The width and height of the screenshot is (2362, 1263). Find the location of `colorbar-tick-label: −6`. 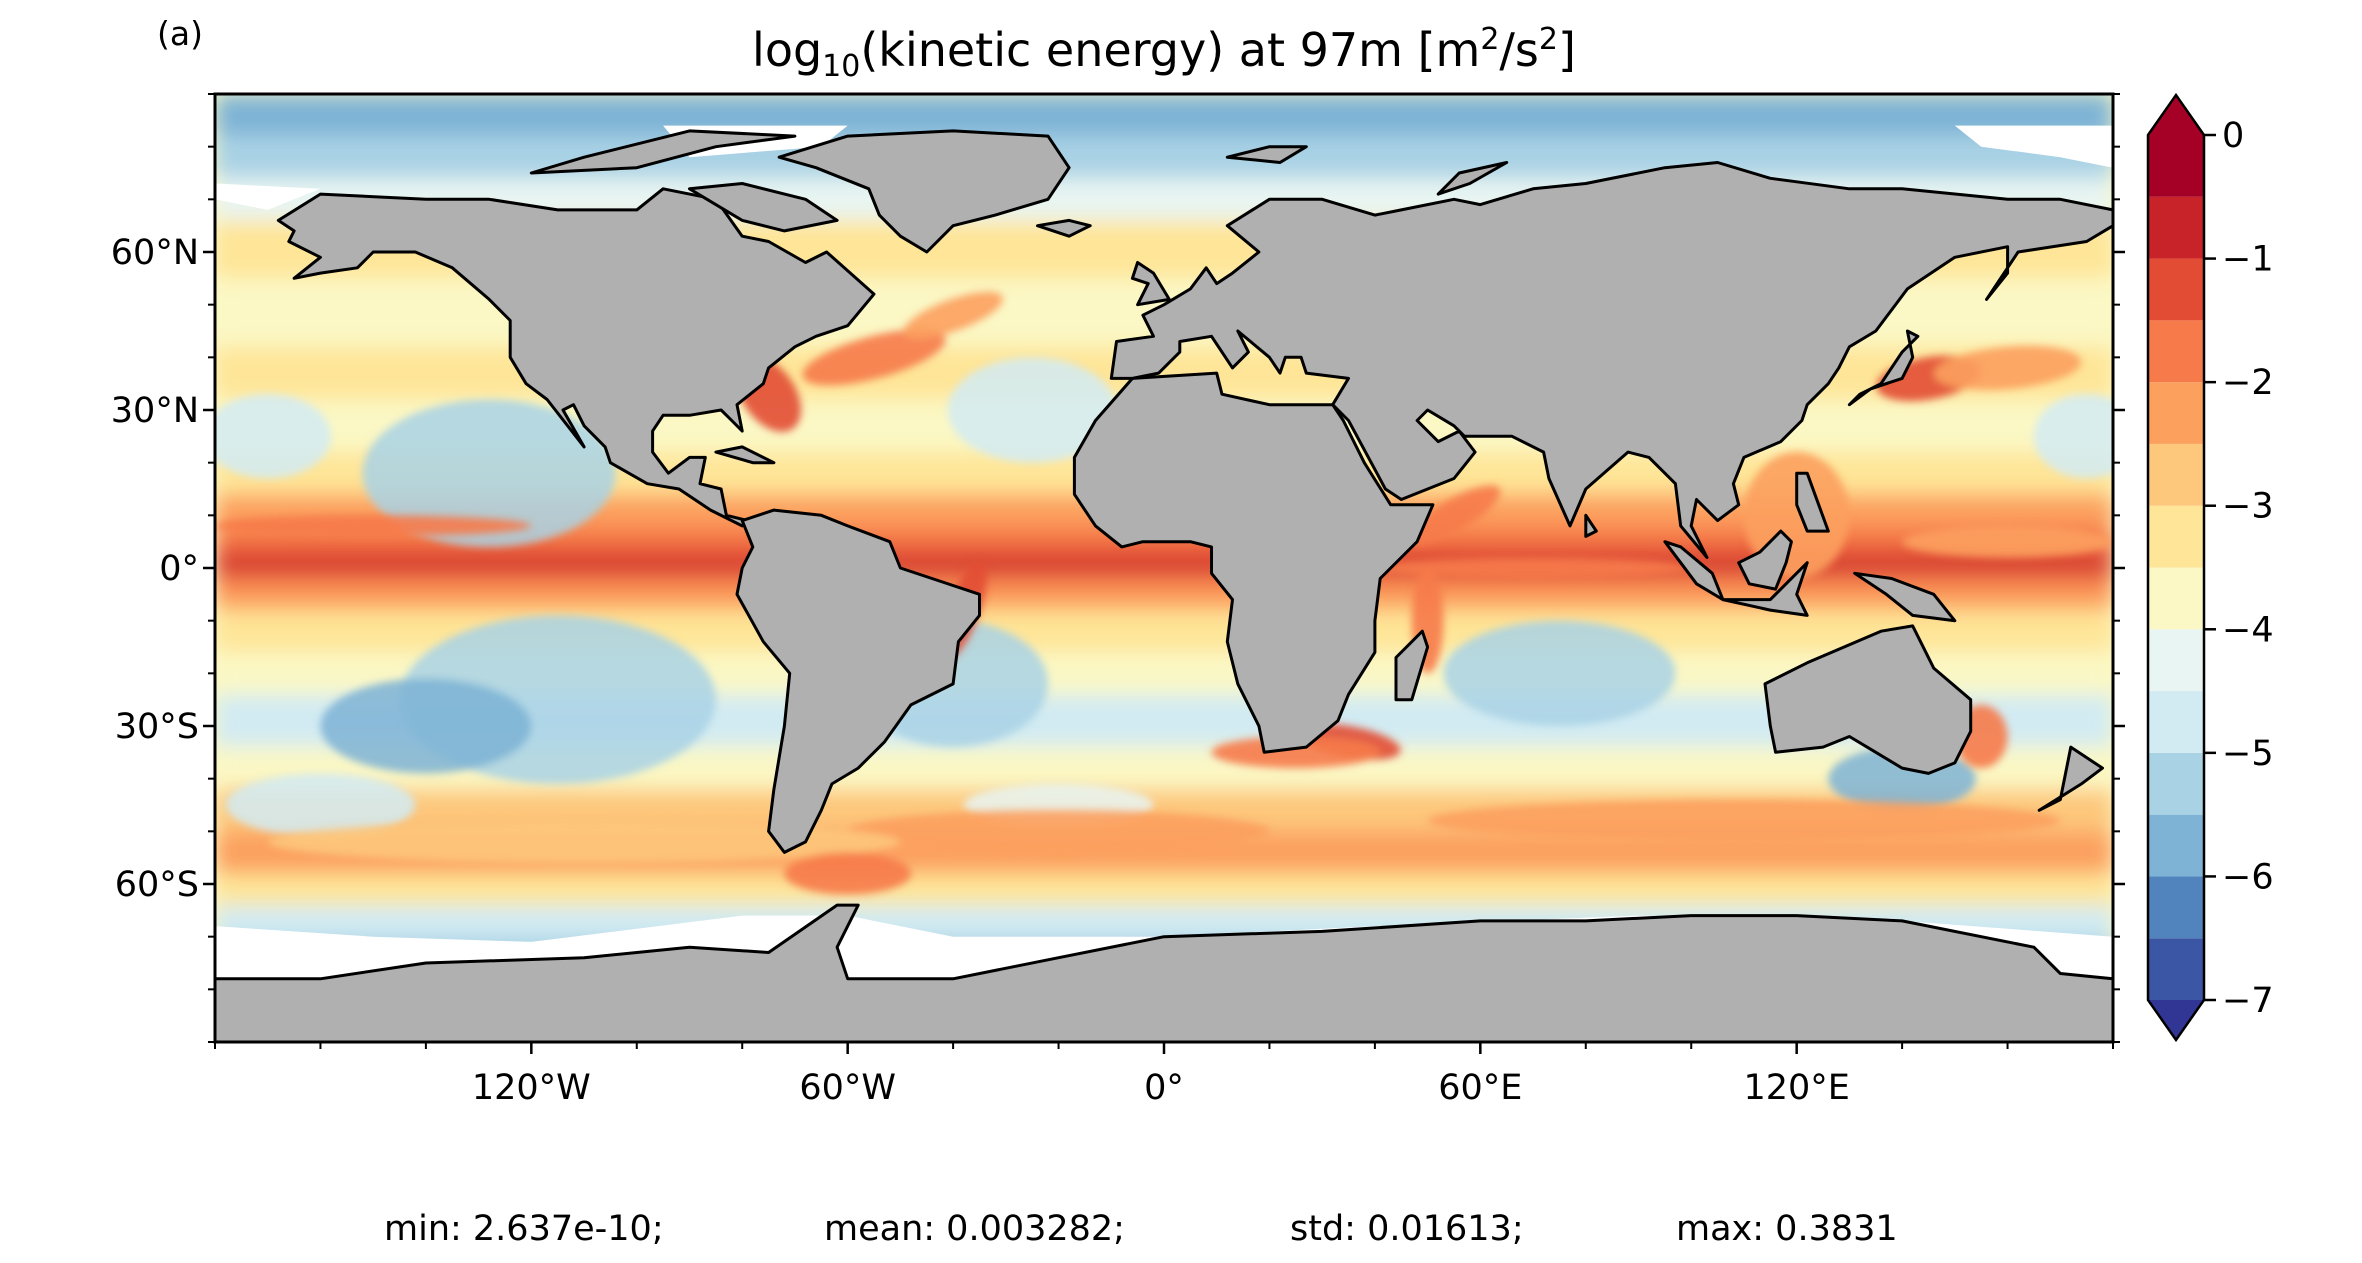

colorbar-tick-label: −6 is located at coordinates (2248, 877).